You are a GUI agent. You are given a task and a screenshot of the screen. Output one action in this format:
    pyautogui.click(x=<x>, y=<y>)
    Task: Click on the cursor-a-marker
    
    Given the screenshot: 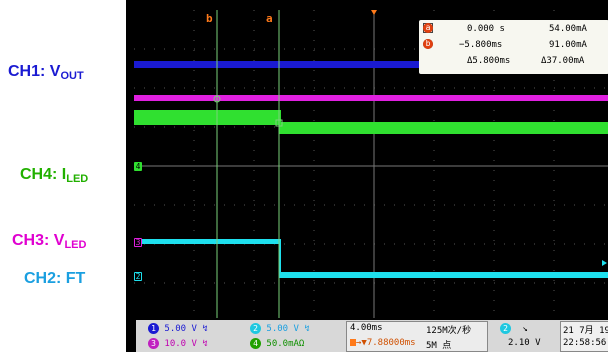 What is the action you would take?
    pyautogui.click(x=279, y=123)
    